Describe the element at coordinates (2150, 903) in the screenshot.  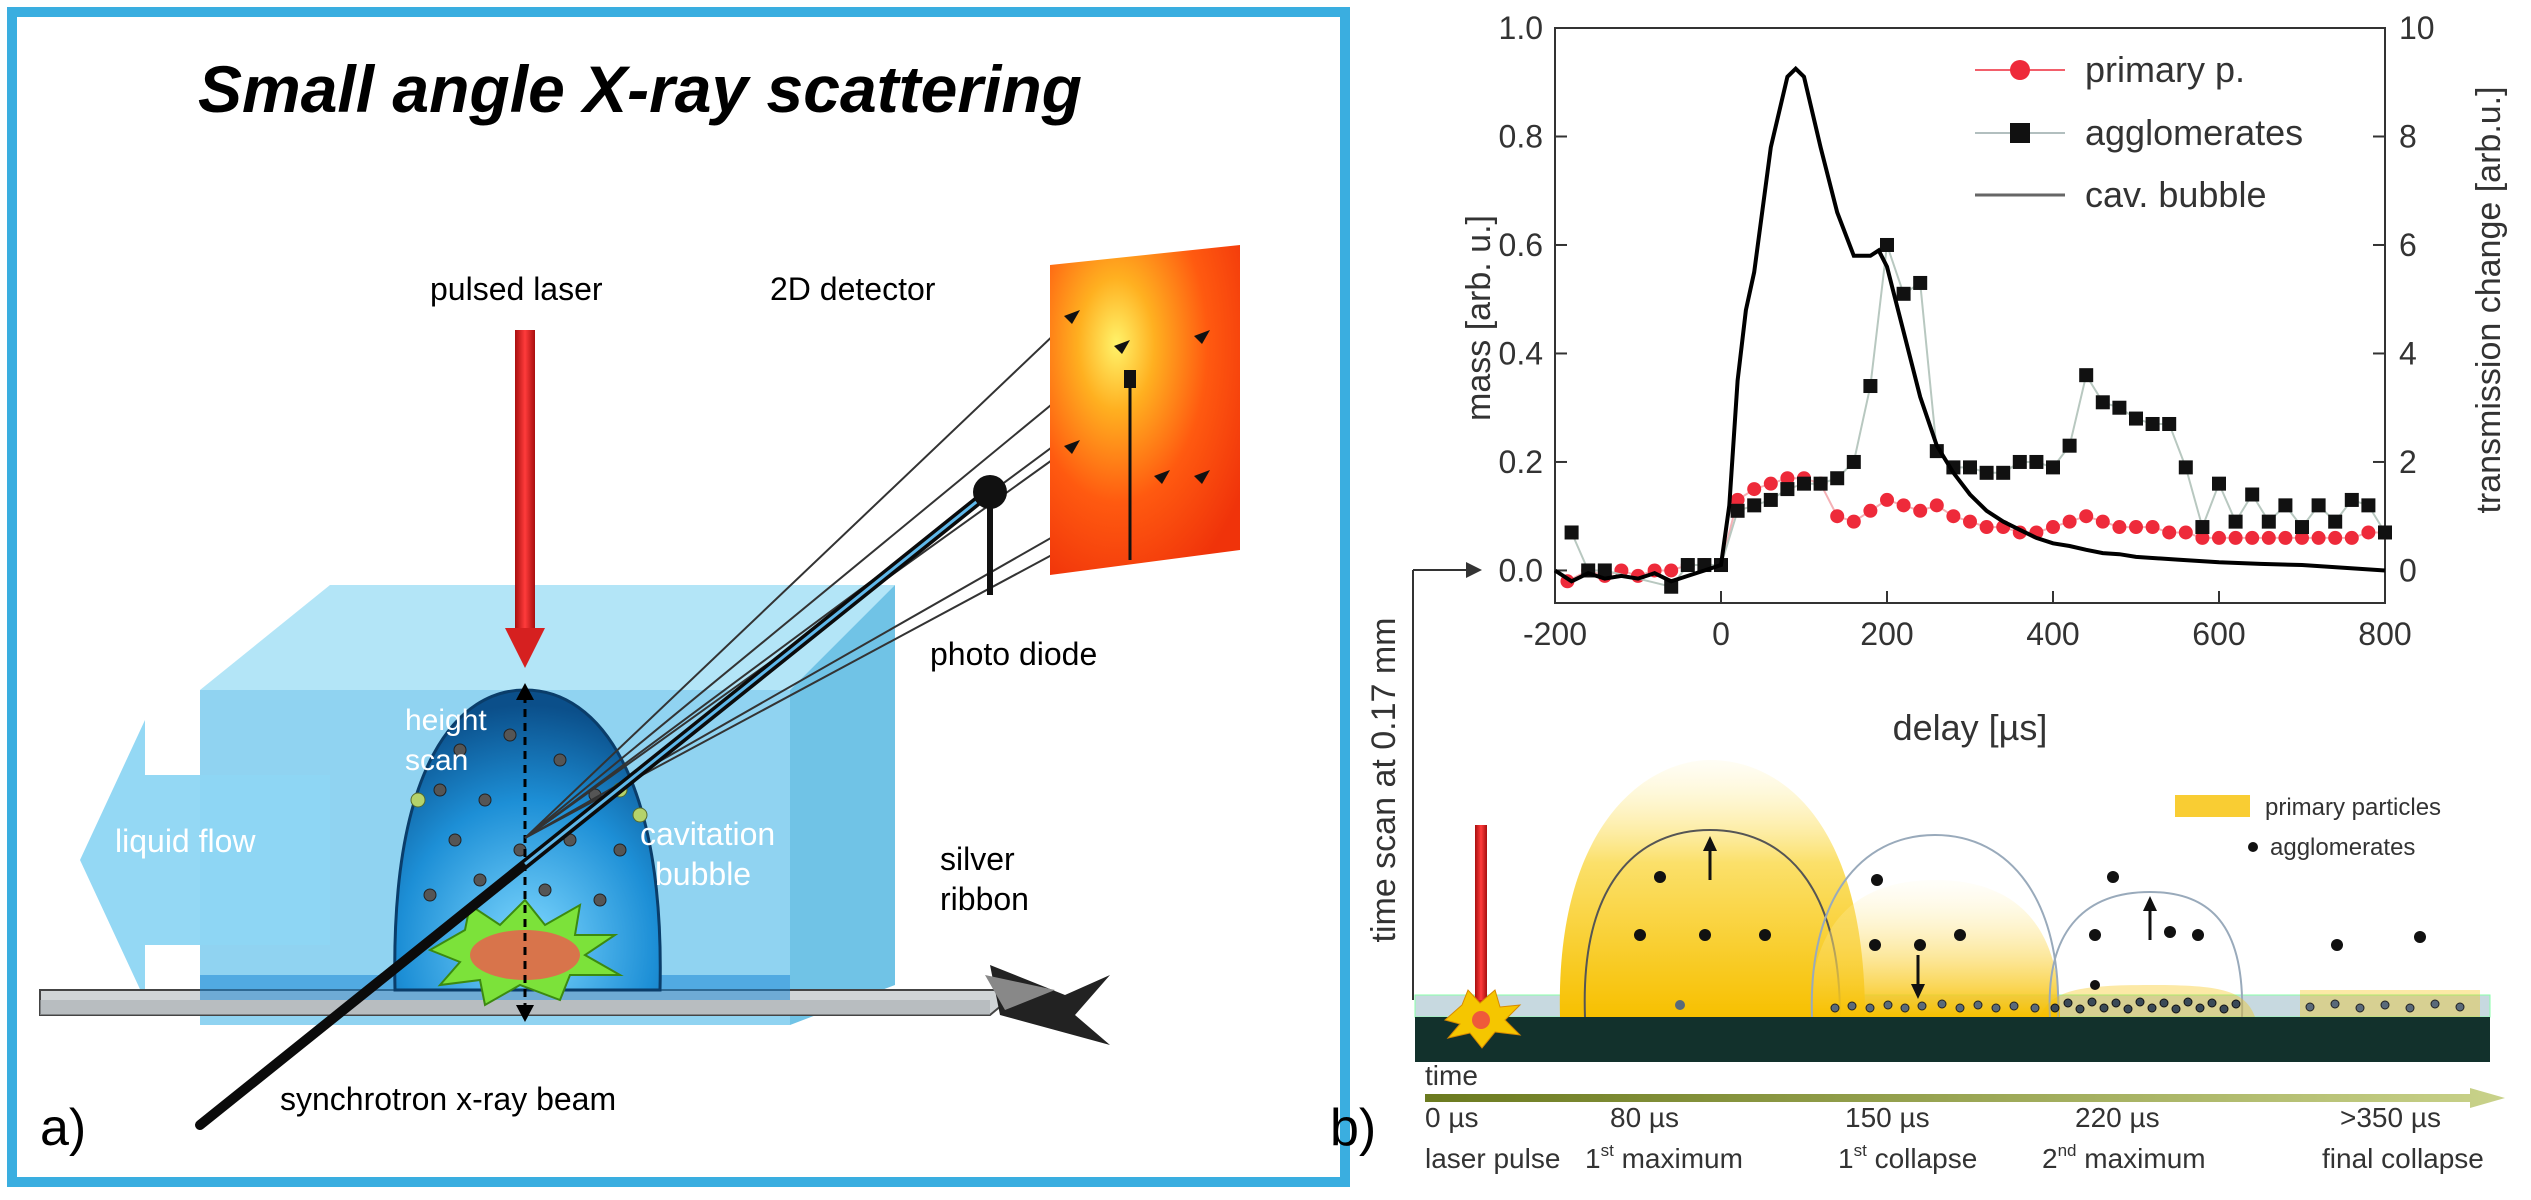
I see `stage-220-arrowhead` at that location.